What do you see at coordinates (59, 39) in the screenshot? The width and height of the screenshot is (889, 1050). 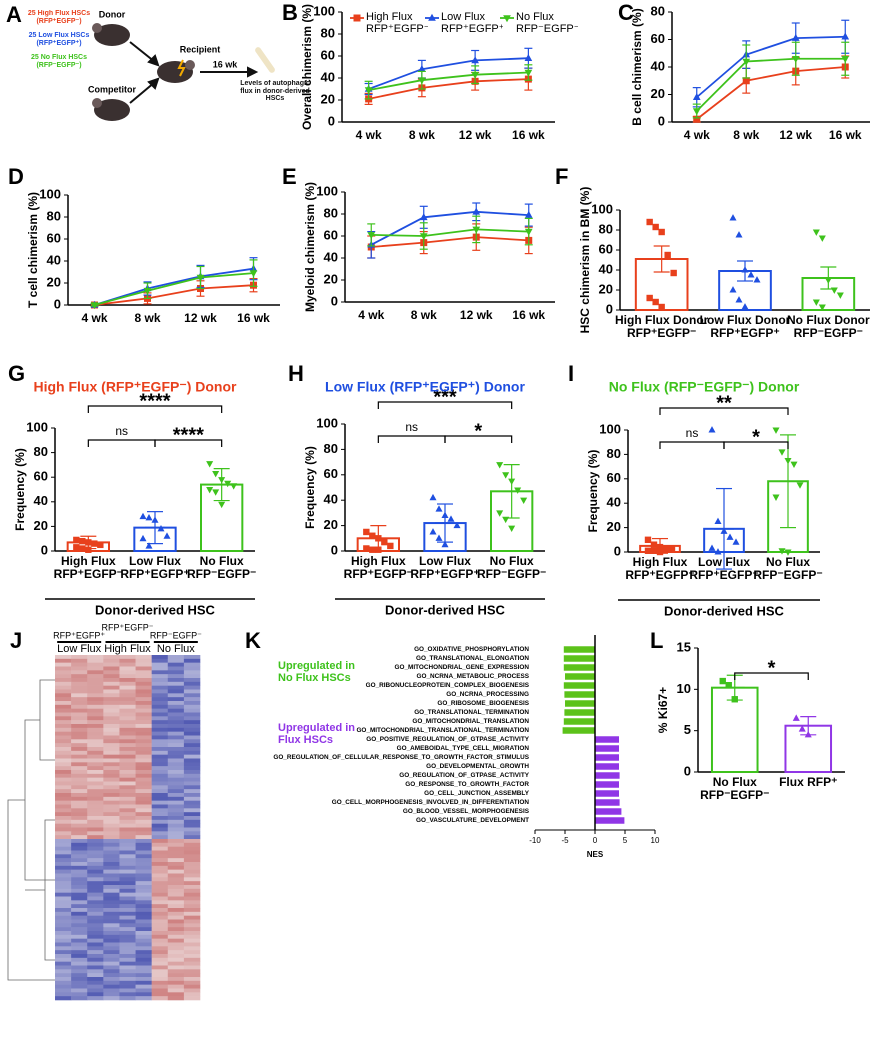 I see `donor-group: 25 Low Flux HSCs (RFP⁺EGFP⁺)` at bounding box center [59, 39].